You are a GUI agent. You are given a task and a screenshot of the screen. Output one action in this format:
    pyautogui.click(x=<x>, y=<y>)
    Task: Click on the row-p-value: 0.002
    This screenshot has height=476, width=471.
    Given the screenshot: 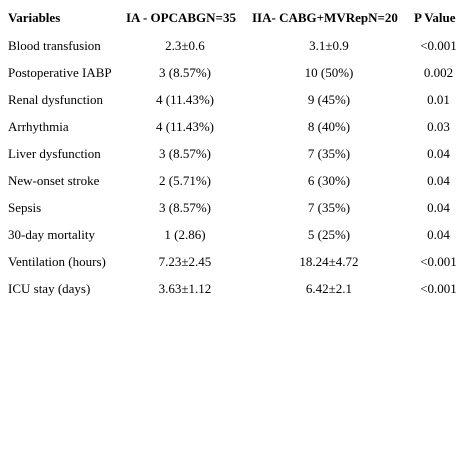 What is the action you would take?
    pyautogui.click(x=438, y=72)
    